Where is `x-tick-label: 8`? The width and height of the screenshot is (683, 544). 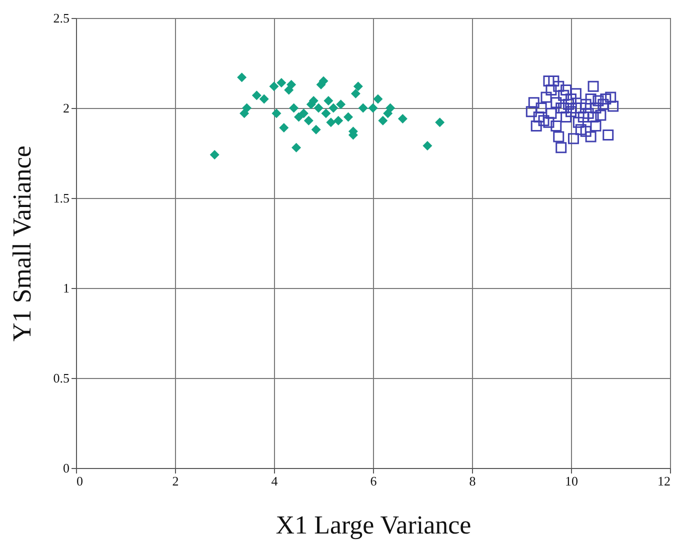
x-tick-label: 8 is located at coordinates (472, 481).